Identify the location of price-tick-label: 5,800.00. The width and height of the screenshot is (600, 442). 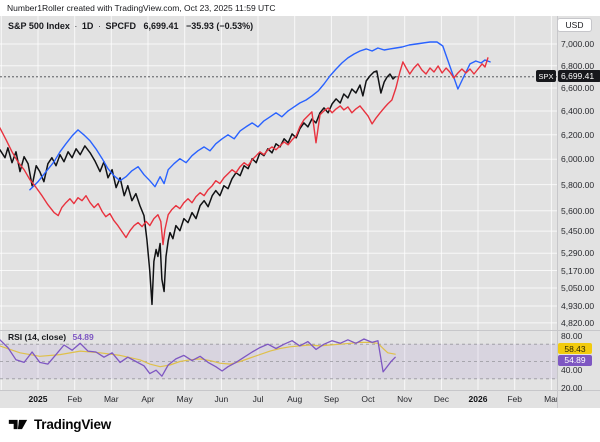
(578, 184).